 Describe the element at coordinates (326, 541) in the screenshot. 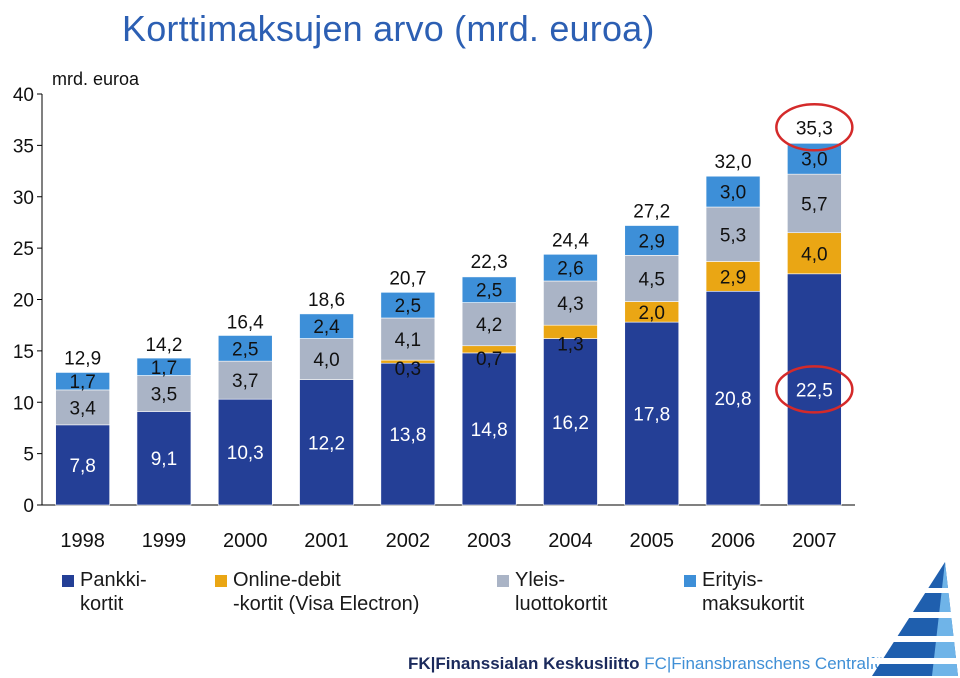

I see `x-tick-label: 2001` at that location.